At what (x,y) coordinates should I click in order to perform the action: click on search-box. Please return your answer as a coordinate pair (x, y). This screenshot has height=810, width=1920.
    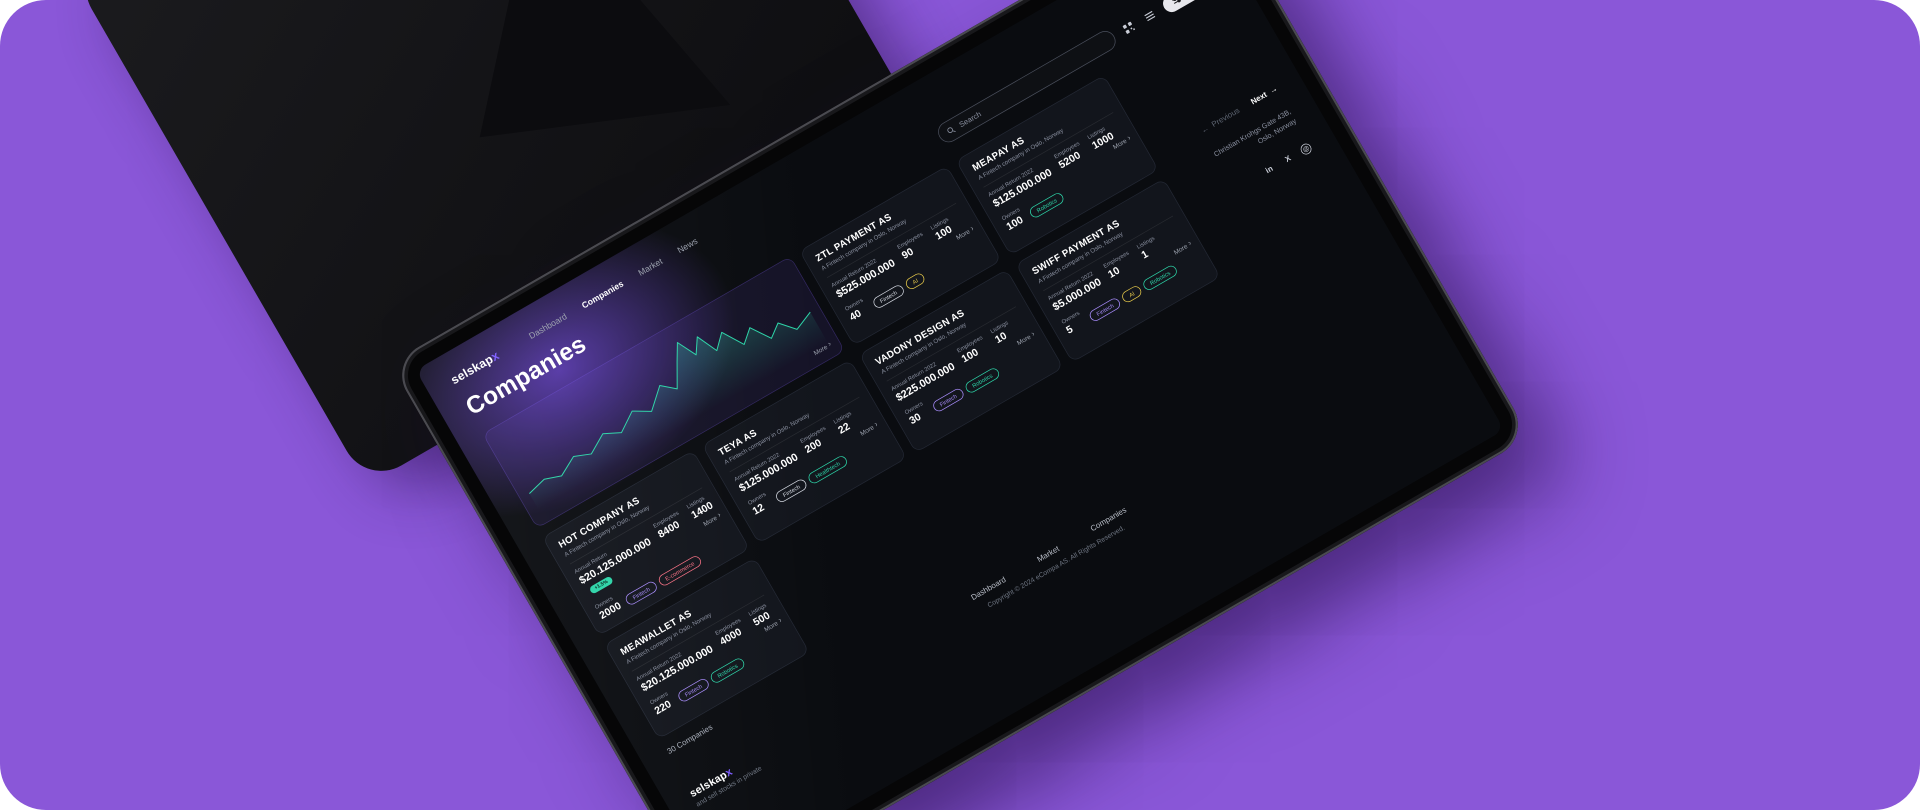
    Looking at the image, I should click on (1027, 86).